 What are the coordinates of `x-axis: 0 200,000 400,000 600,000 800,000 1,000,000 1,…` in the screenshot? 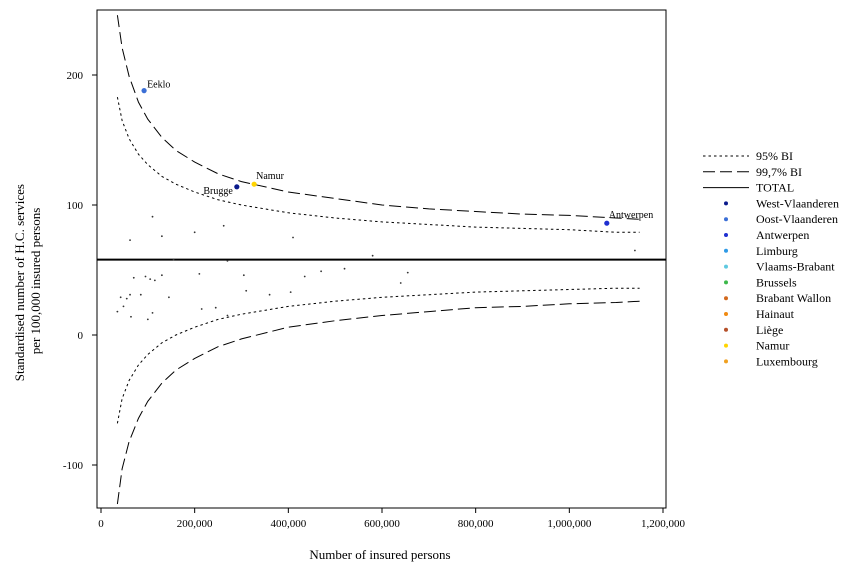 It's located at (392, 519).